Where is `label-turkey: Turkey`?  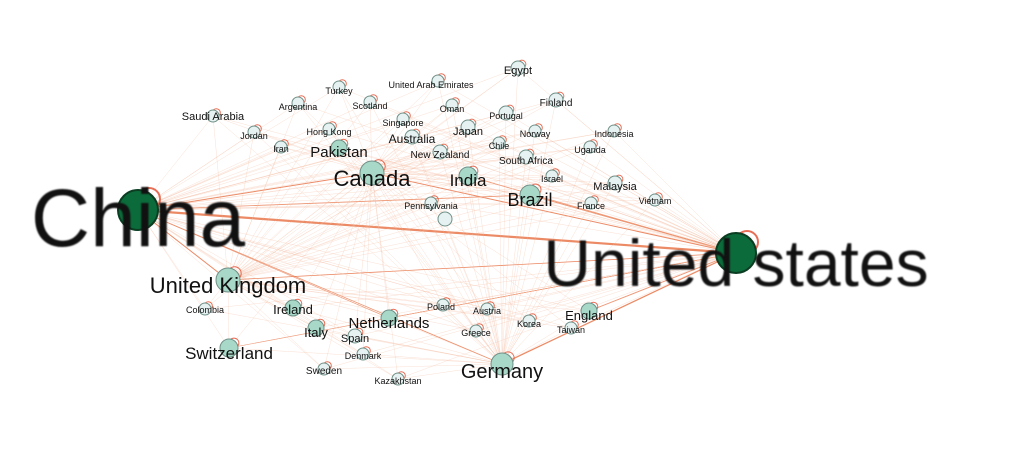 label-turkey: Turkey is located at coordinates (339, 91).